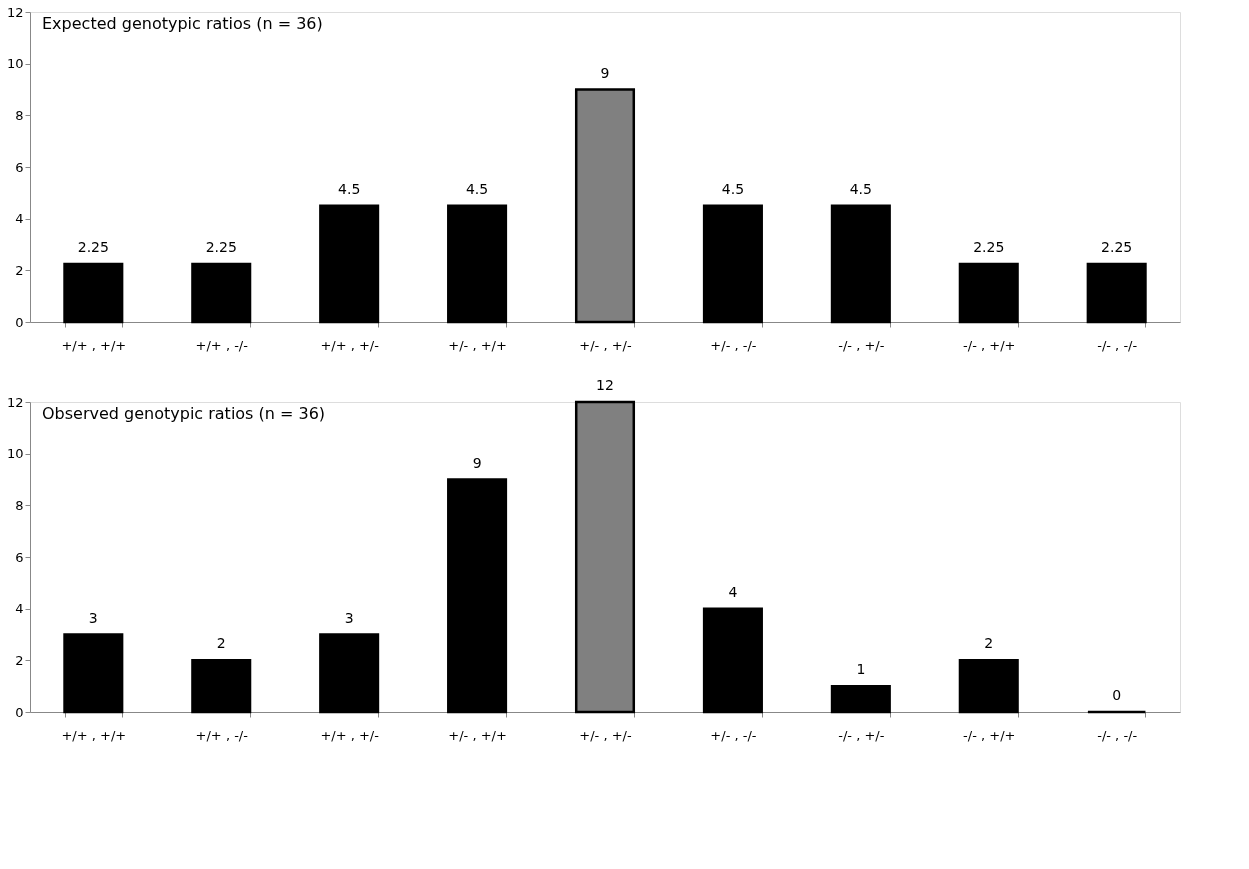  What do you see at coordinates (1117, 695) in the screenshot?
I see `data-label: 0` at bounding box center [1117, 695].